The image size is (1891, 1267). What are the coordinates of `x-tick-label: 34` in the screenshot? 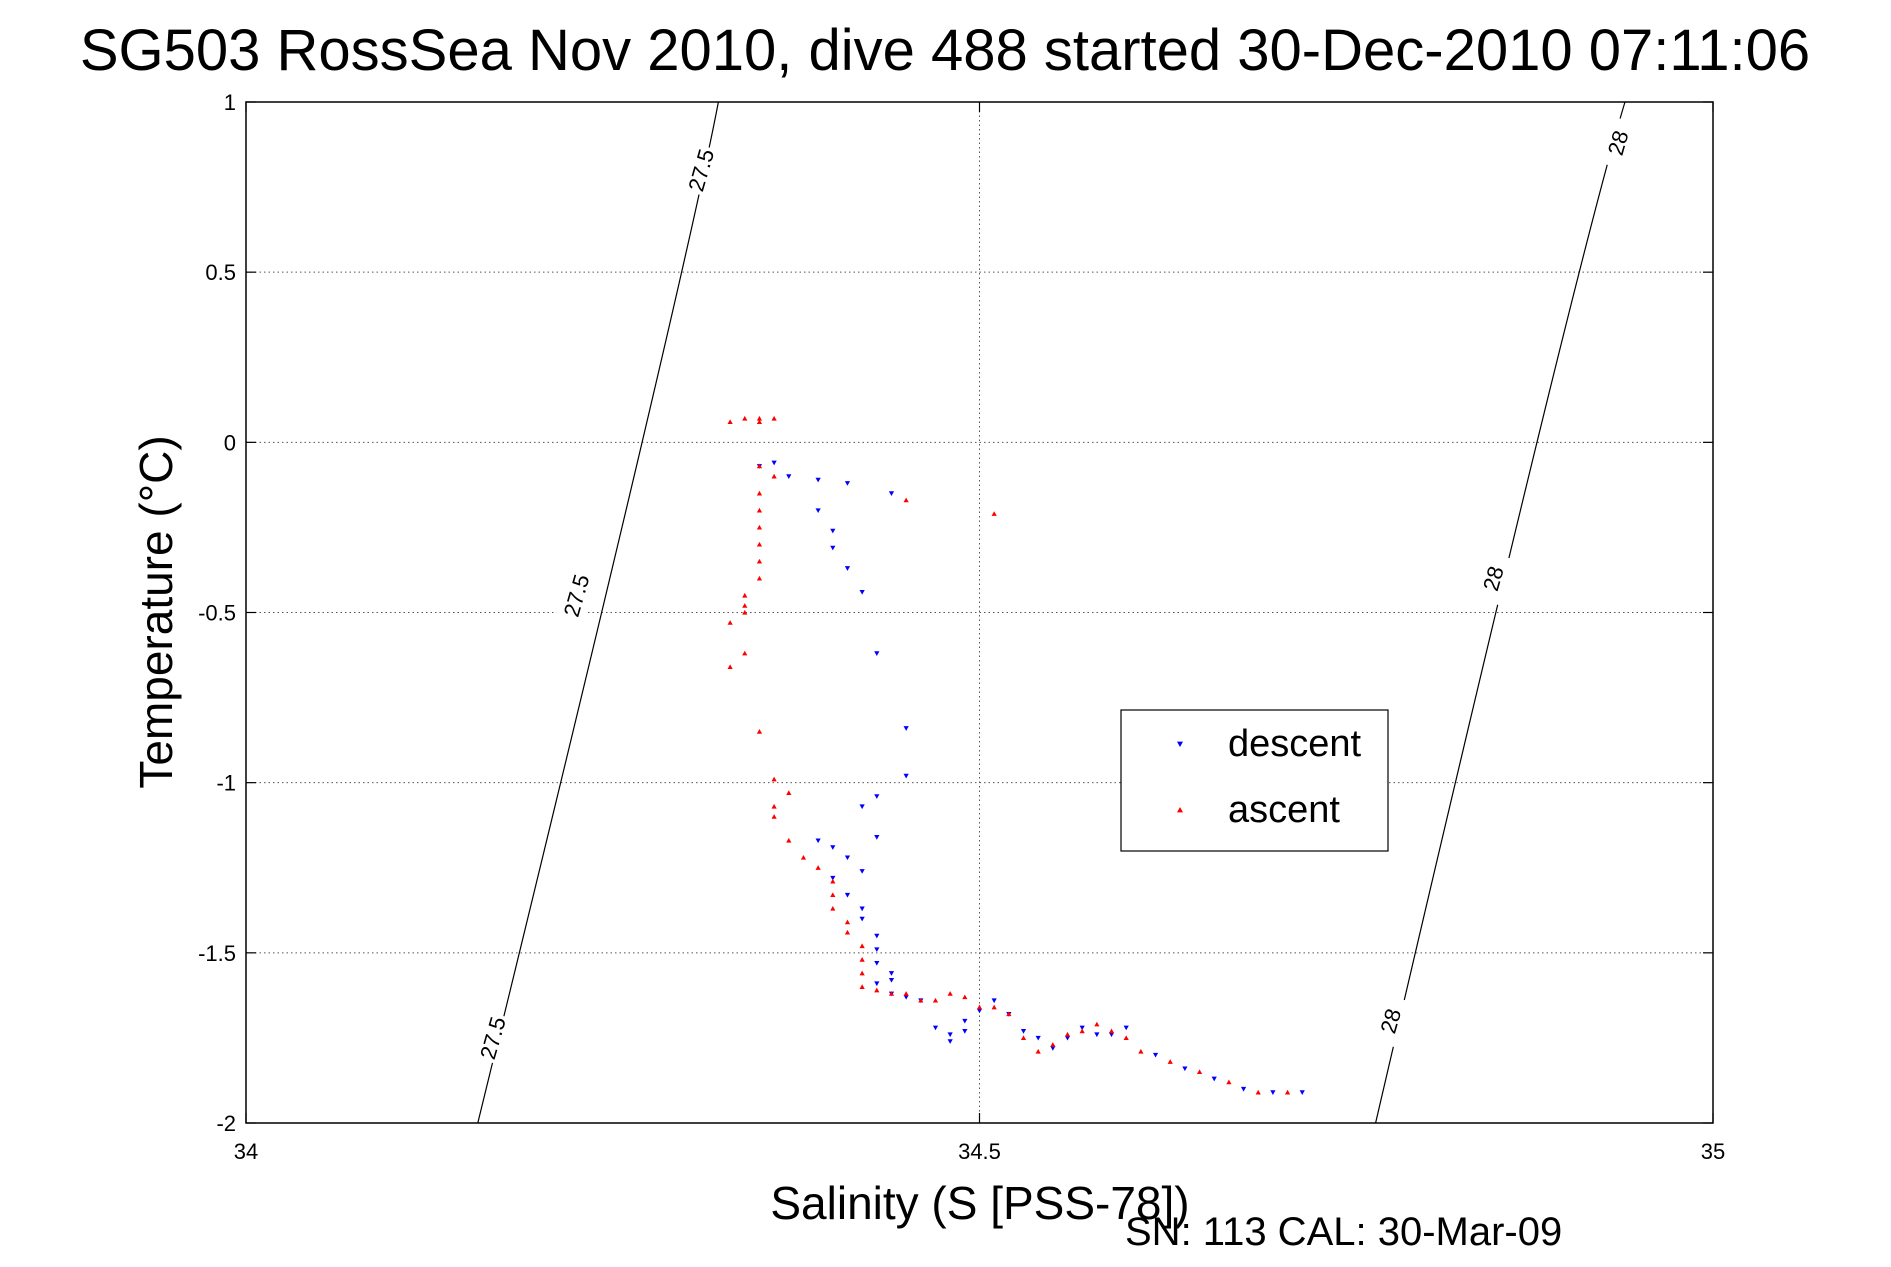 It's located at (246, 1151).